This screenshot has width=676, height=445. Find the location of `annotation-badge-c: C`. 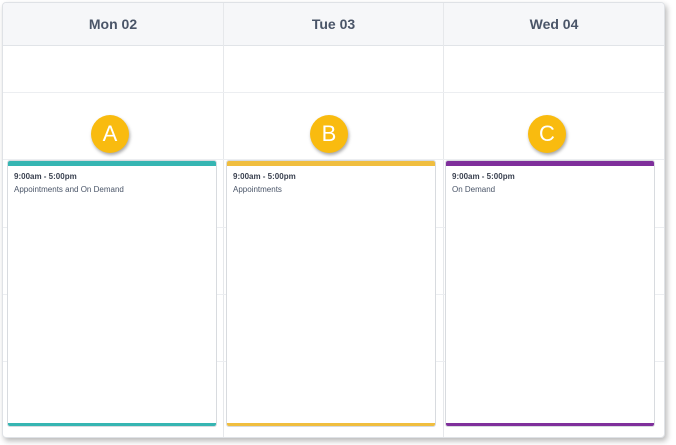

annotation-badge-c: C is located at coordinates (547, 134).